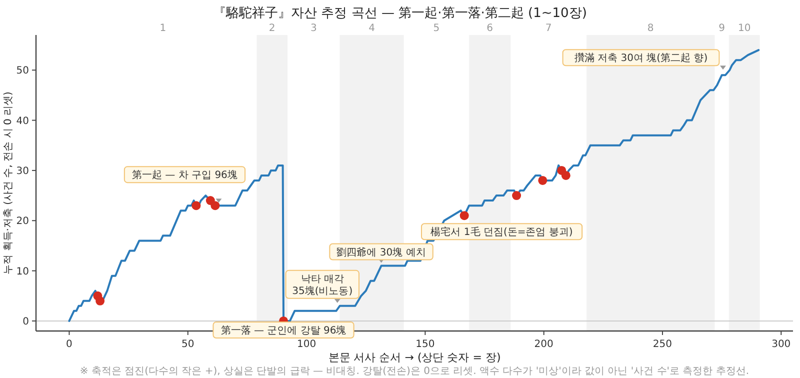  Describe the element at coordinates (781, 344) in the screenshot. I see `x-tick-label: 300` at that location.